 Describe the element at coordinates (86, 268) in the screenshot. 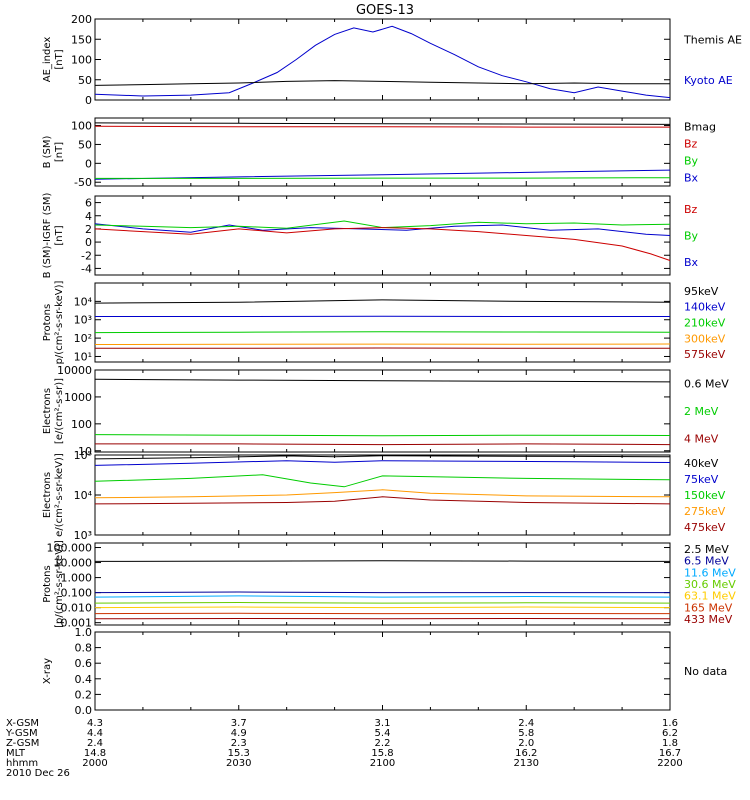

I see `y-tick-label: -4` at that location.